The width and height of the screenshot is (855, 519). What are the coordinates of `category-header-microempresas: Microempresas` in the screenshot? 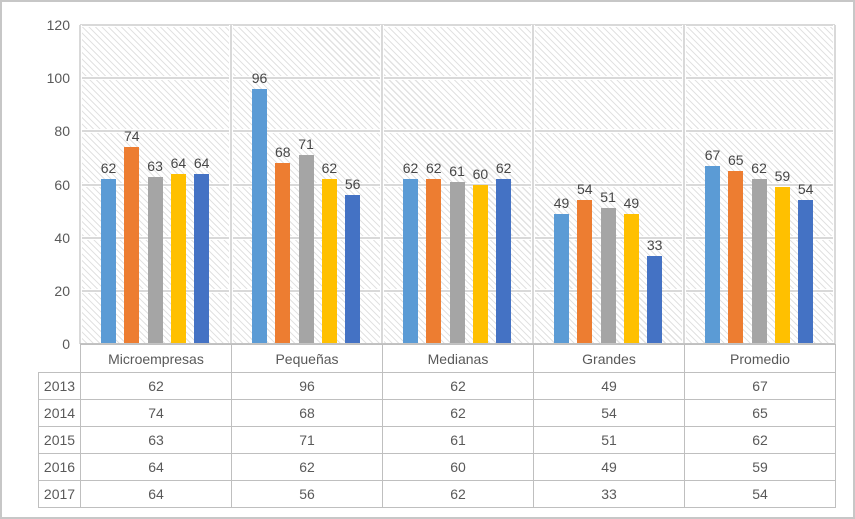 It's located at (156, 358).